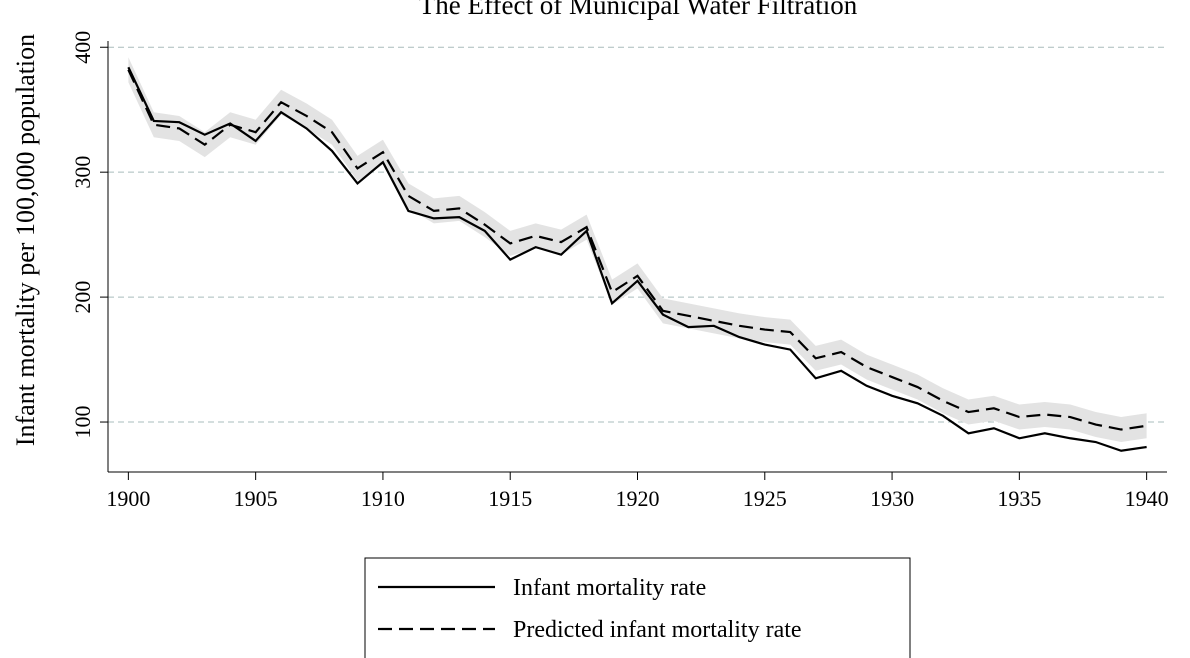 This screenshot has width=1190, height=658. Describe the element at coordinates (25, 240) in the screenshot. I see `y-axis-label: Infant mortality per 100,000 population` at that location.